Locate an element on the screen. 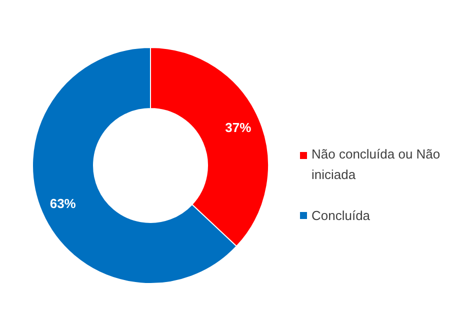 Image resolution: width=460 pixels, height=328 pixels. legend-label: Concluída is located at coordinates (341, 215).